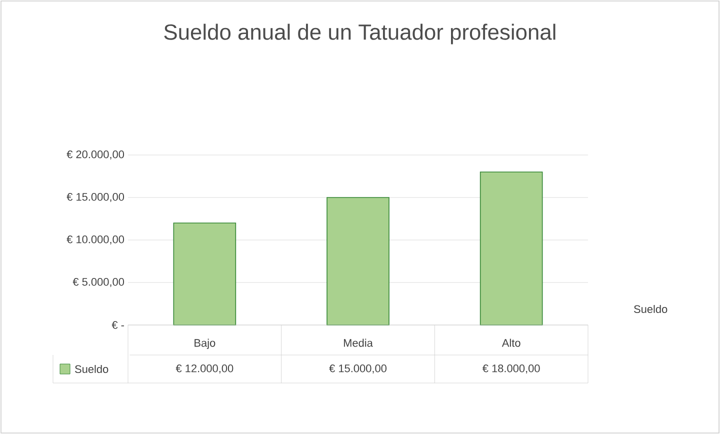  I want to click on legend-label: Sueldo, so click(91, 369).